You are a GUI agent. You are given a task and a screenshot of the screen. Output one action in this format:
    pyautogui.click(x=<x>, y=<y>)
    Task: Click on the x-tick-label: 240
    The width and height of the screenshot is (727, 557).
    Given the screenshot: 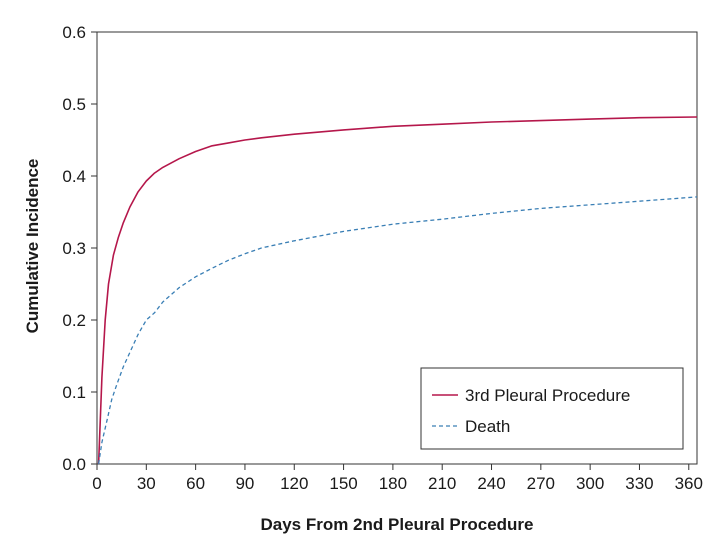 What is the action you would take?
    pyautogui.click(x=491, y=483)
    